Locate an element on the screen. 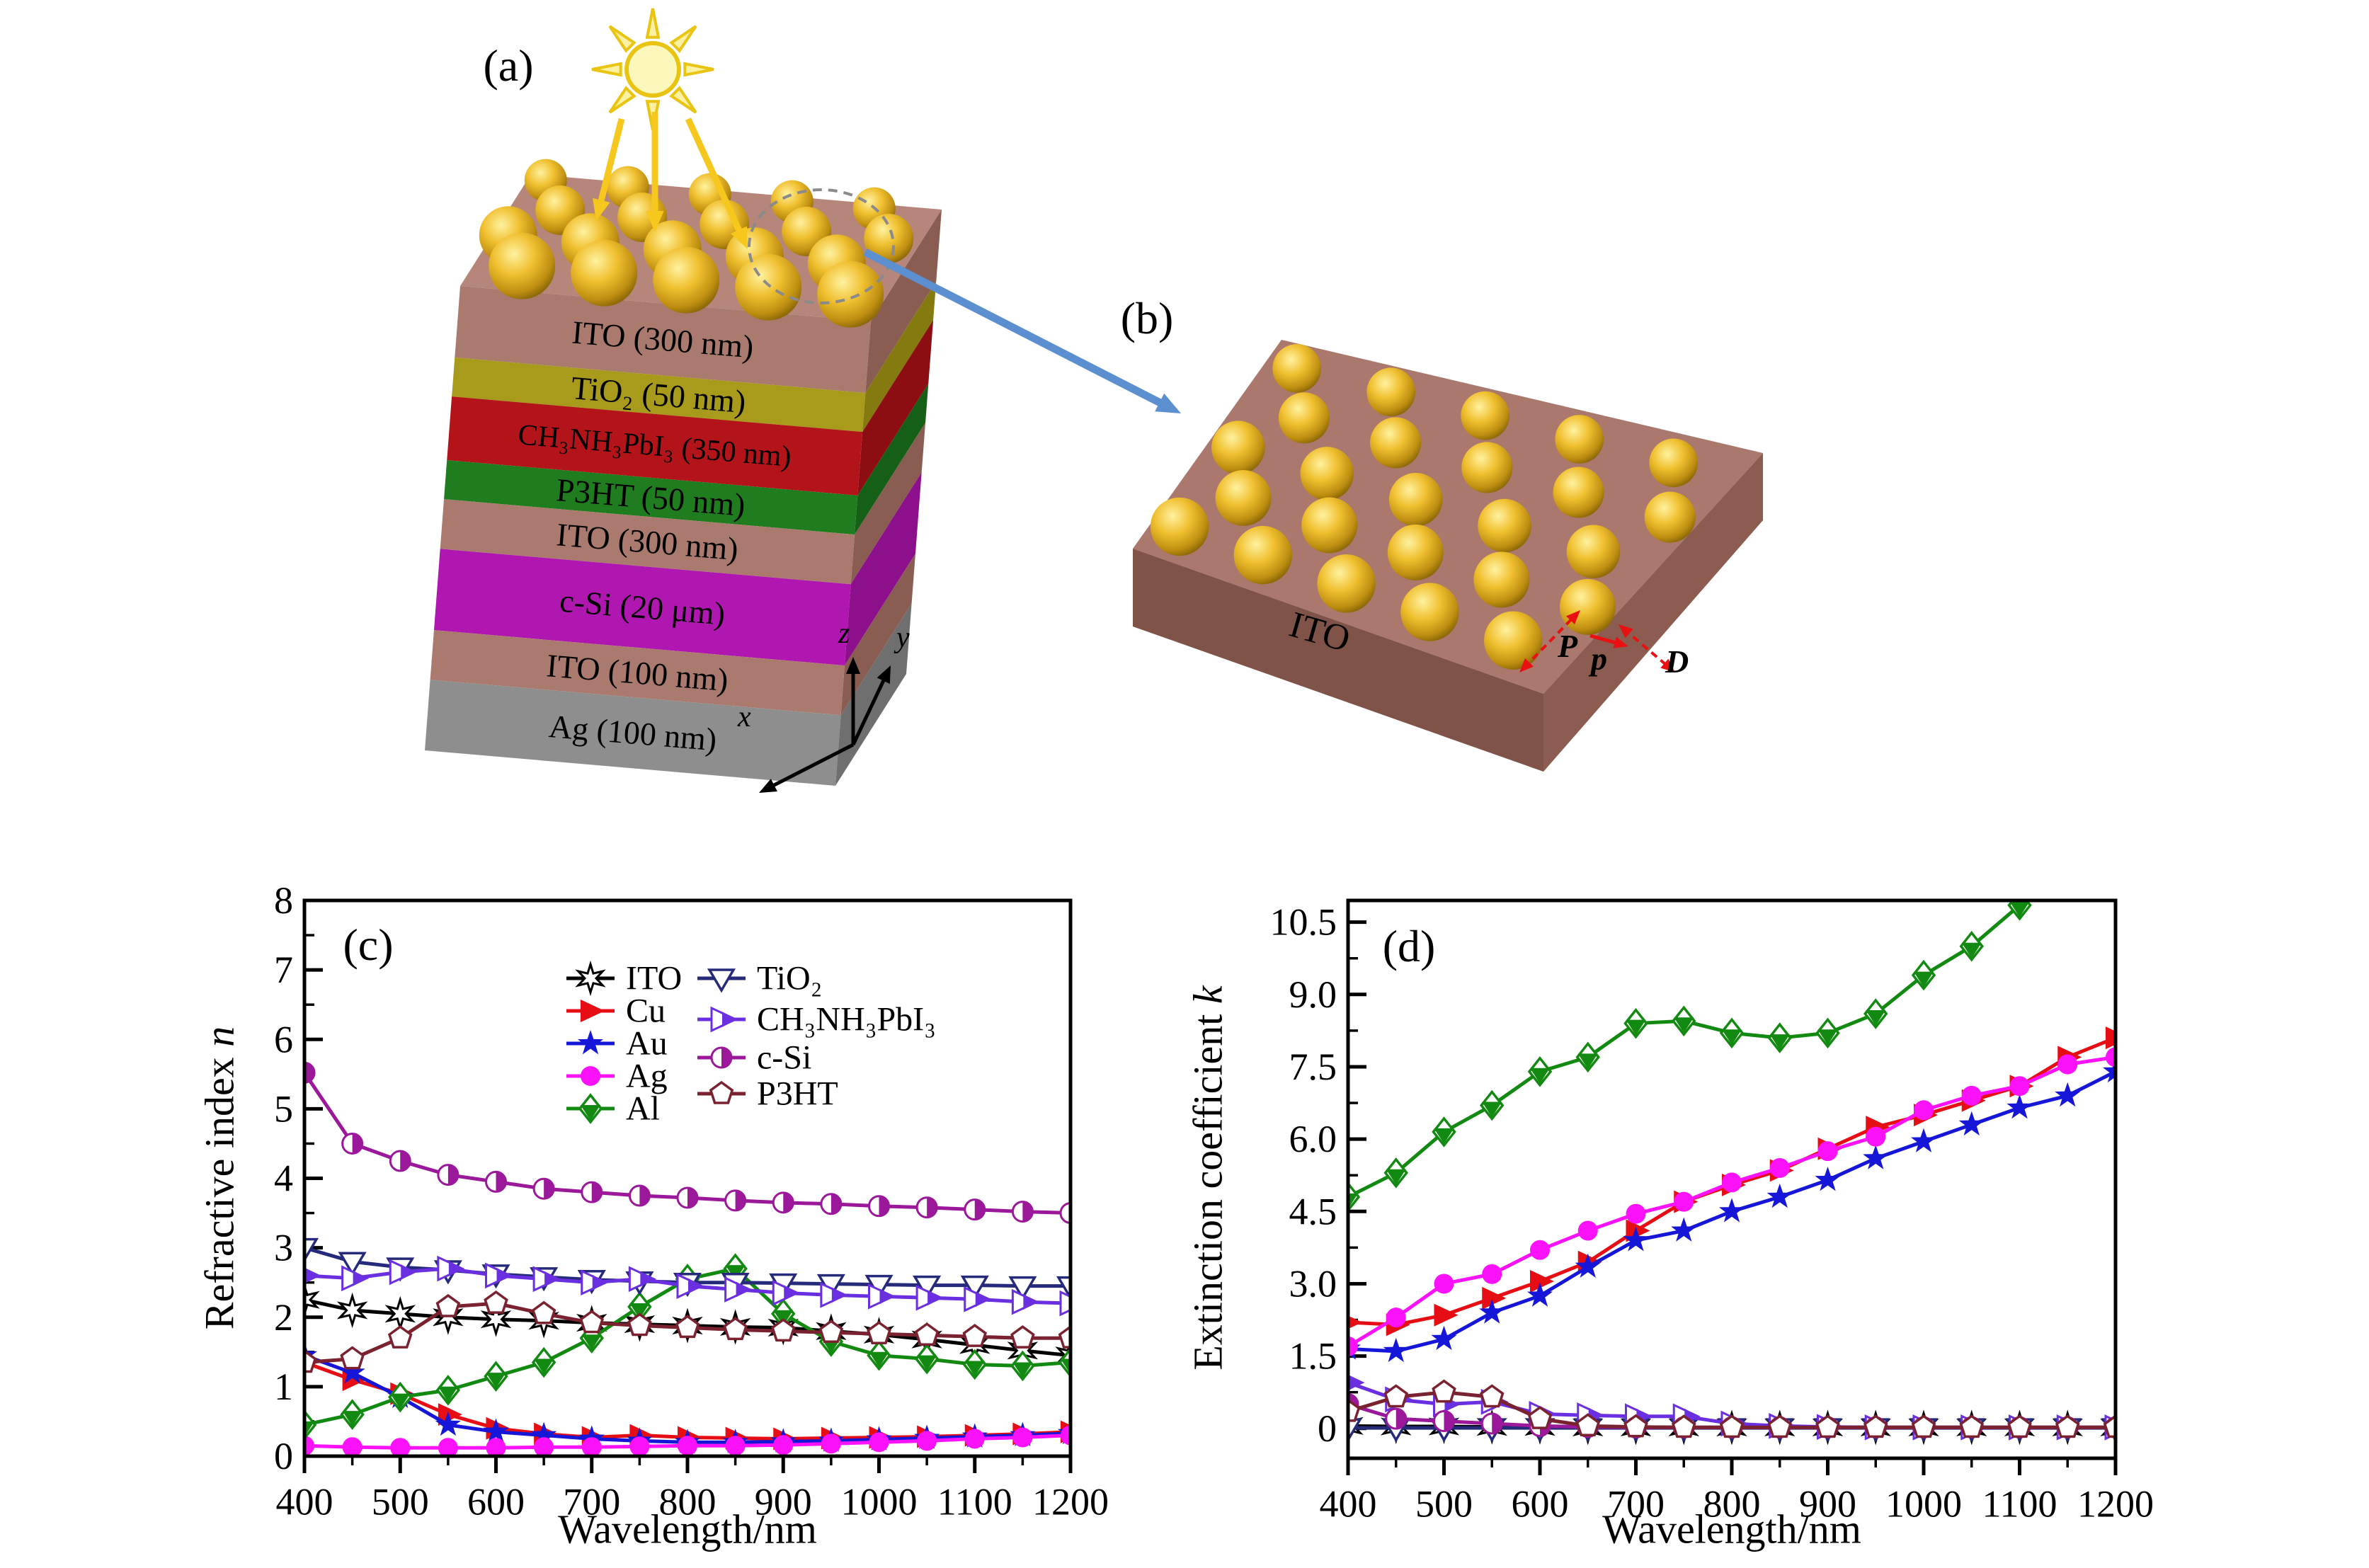 The width and height of the screenshot is (2369, 1568). x-tick-label: 600 is located at coordinates (496, 1501).